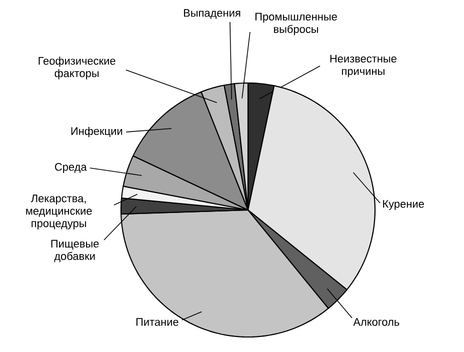  What do you see at coordinates (71, 168) in the screenshot?
I see `slice-label: Среда` at bounding box center [71, 168].